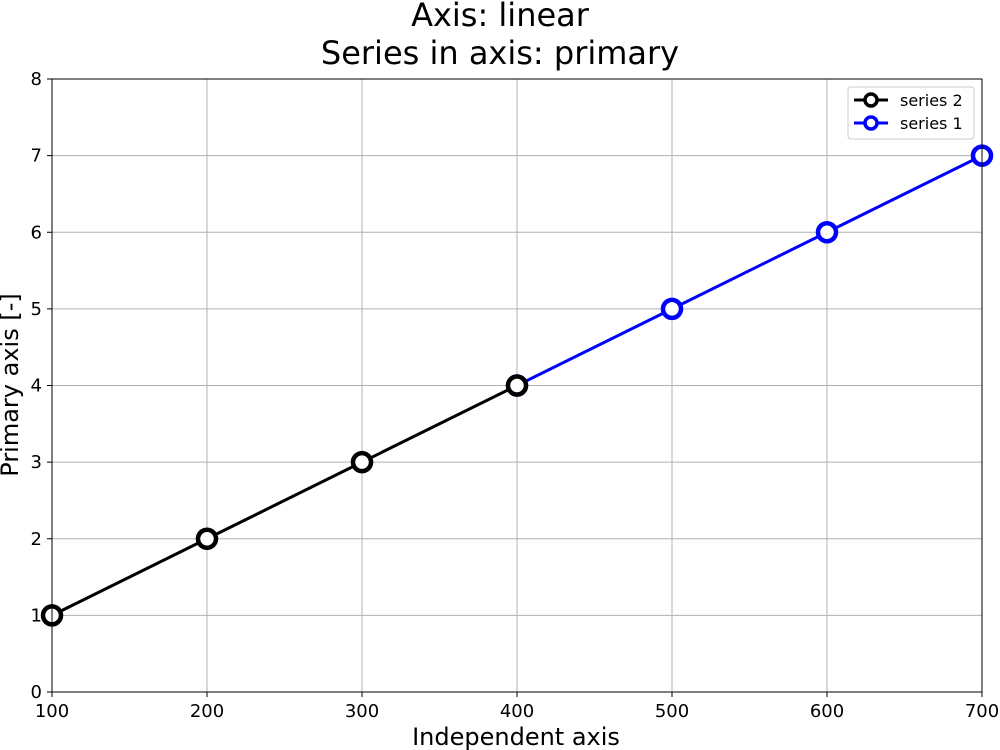 This screenshot has height=750, width=1000. Describe the element at coordinates (911, 113) in the screenshot. I see `legend: series 2 series 1` at that location.